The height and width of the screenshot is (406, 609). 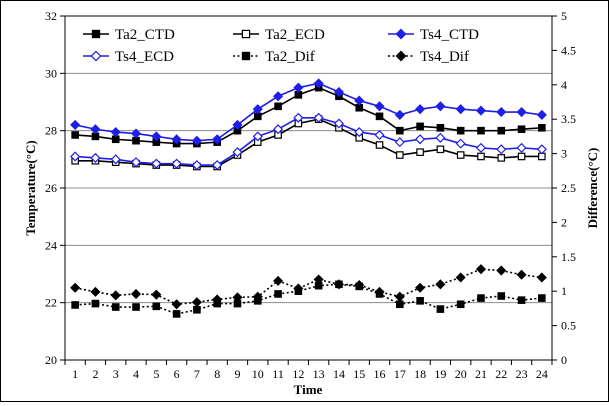 What do you see at coordinates (564, 360) in the screenshot?
I see `y2-tick-label: 0` at bounding box center [564, 360].